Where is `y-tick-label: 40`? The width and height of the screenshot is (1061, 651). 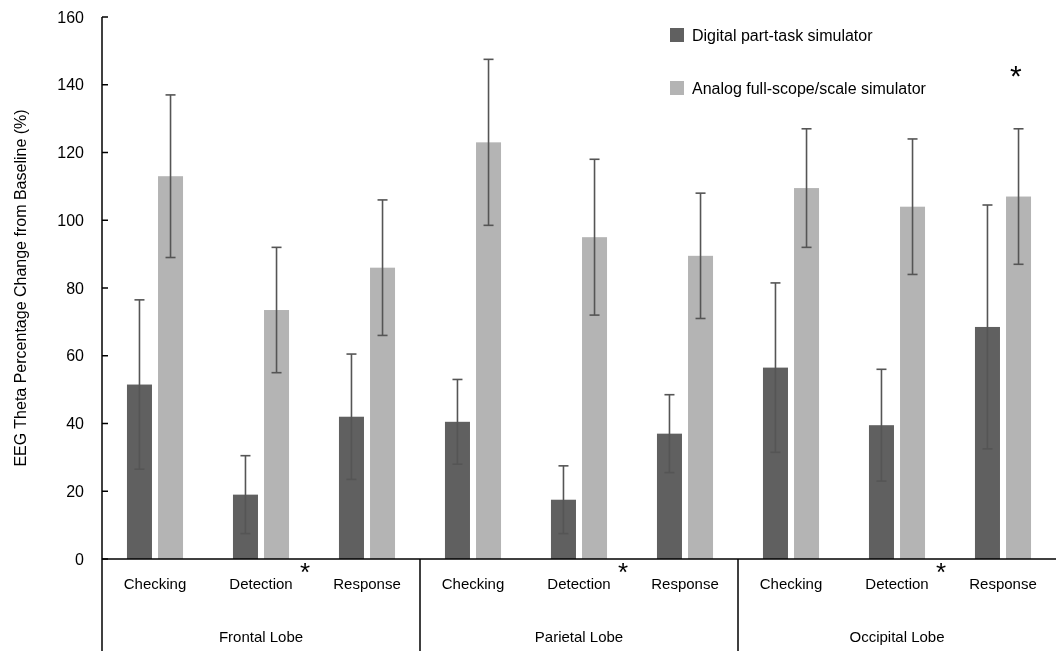 y-tick-label: 40 is located at coordinates (75, 424).